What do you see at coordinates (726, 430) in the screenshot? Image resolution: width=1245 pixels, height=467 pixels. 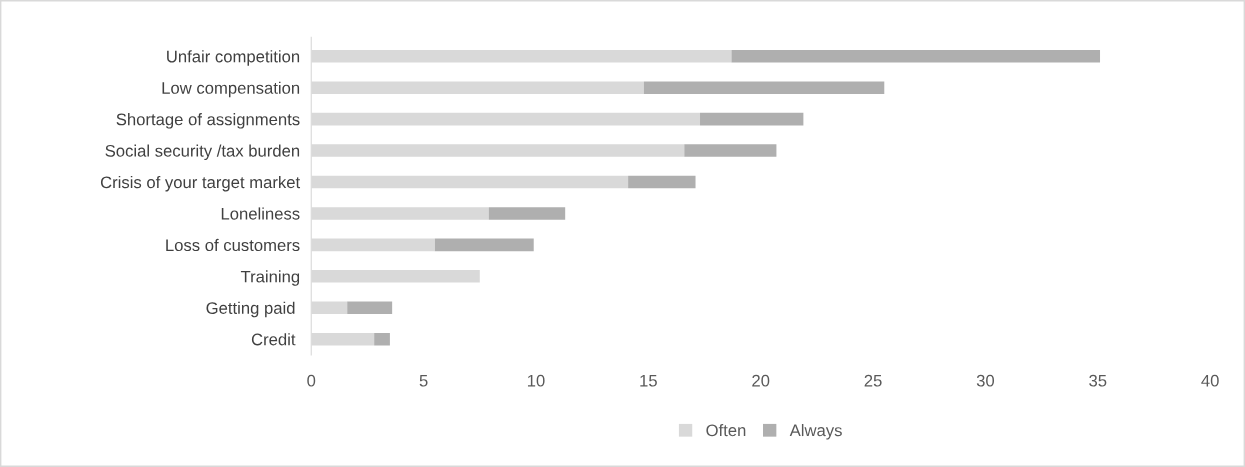 I see `legend-label: Often` at bounding box center [726, 430].